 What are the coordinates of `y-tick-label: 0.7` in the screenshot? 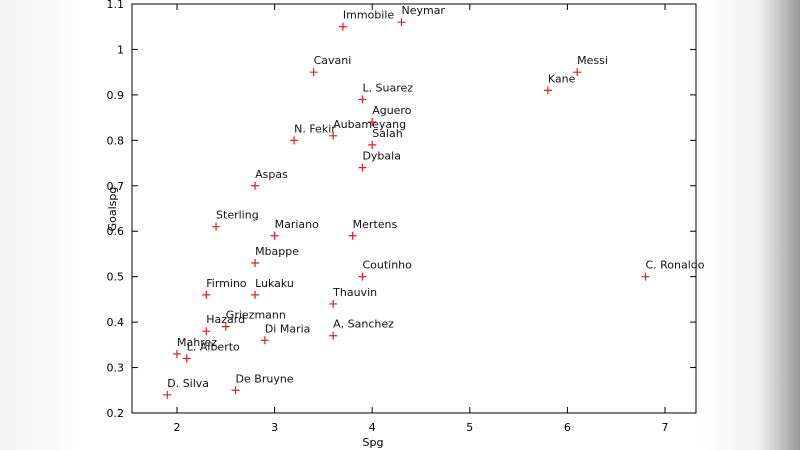 It's located at (116, 186).